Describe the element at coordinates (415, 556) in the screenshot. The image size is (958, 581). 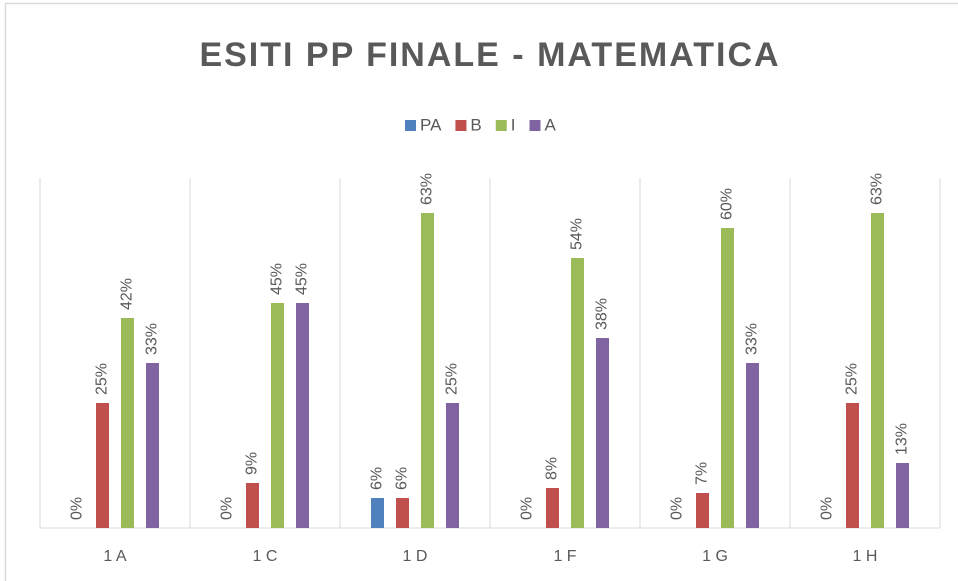
I see `x-tick-label: 1 D` at that location.